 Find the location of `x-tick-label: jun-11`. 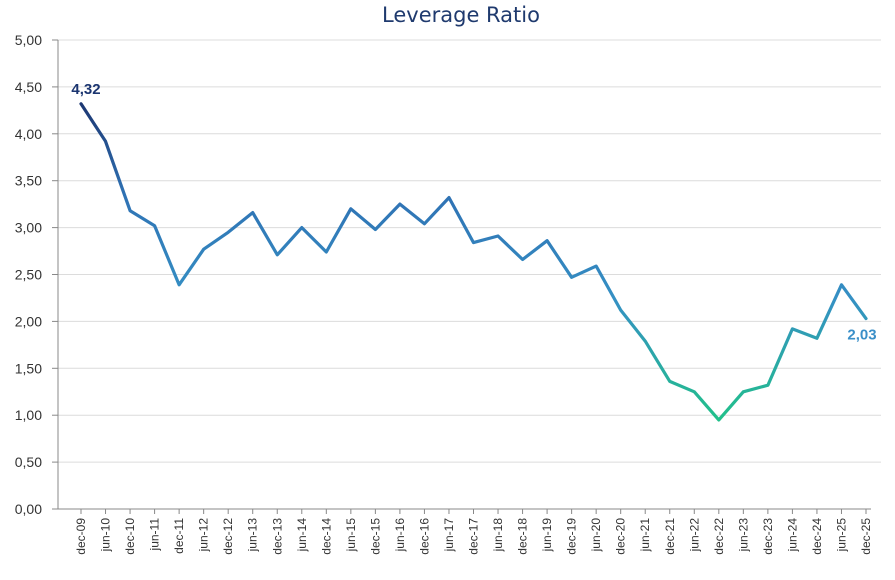

x-tick-label: jun-11 is located at coordinates (155, 535).